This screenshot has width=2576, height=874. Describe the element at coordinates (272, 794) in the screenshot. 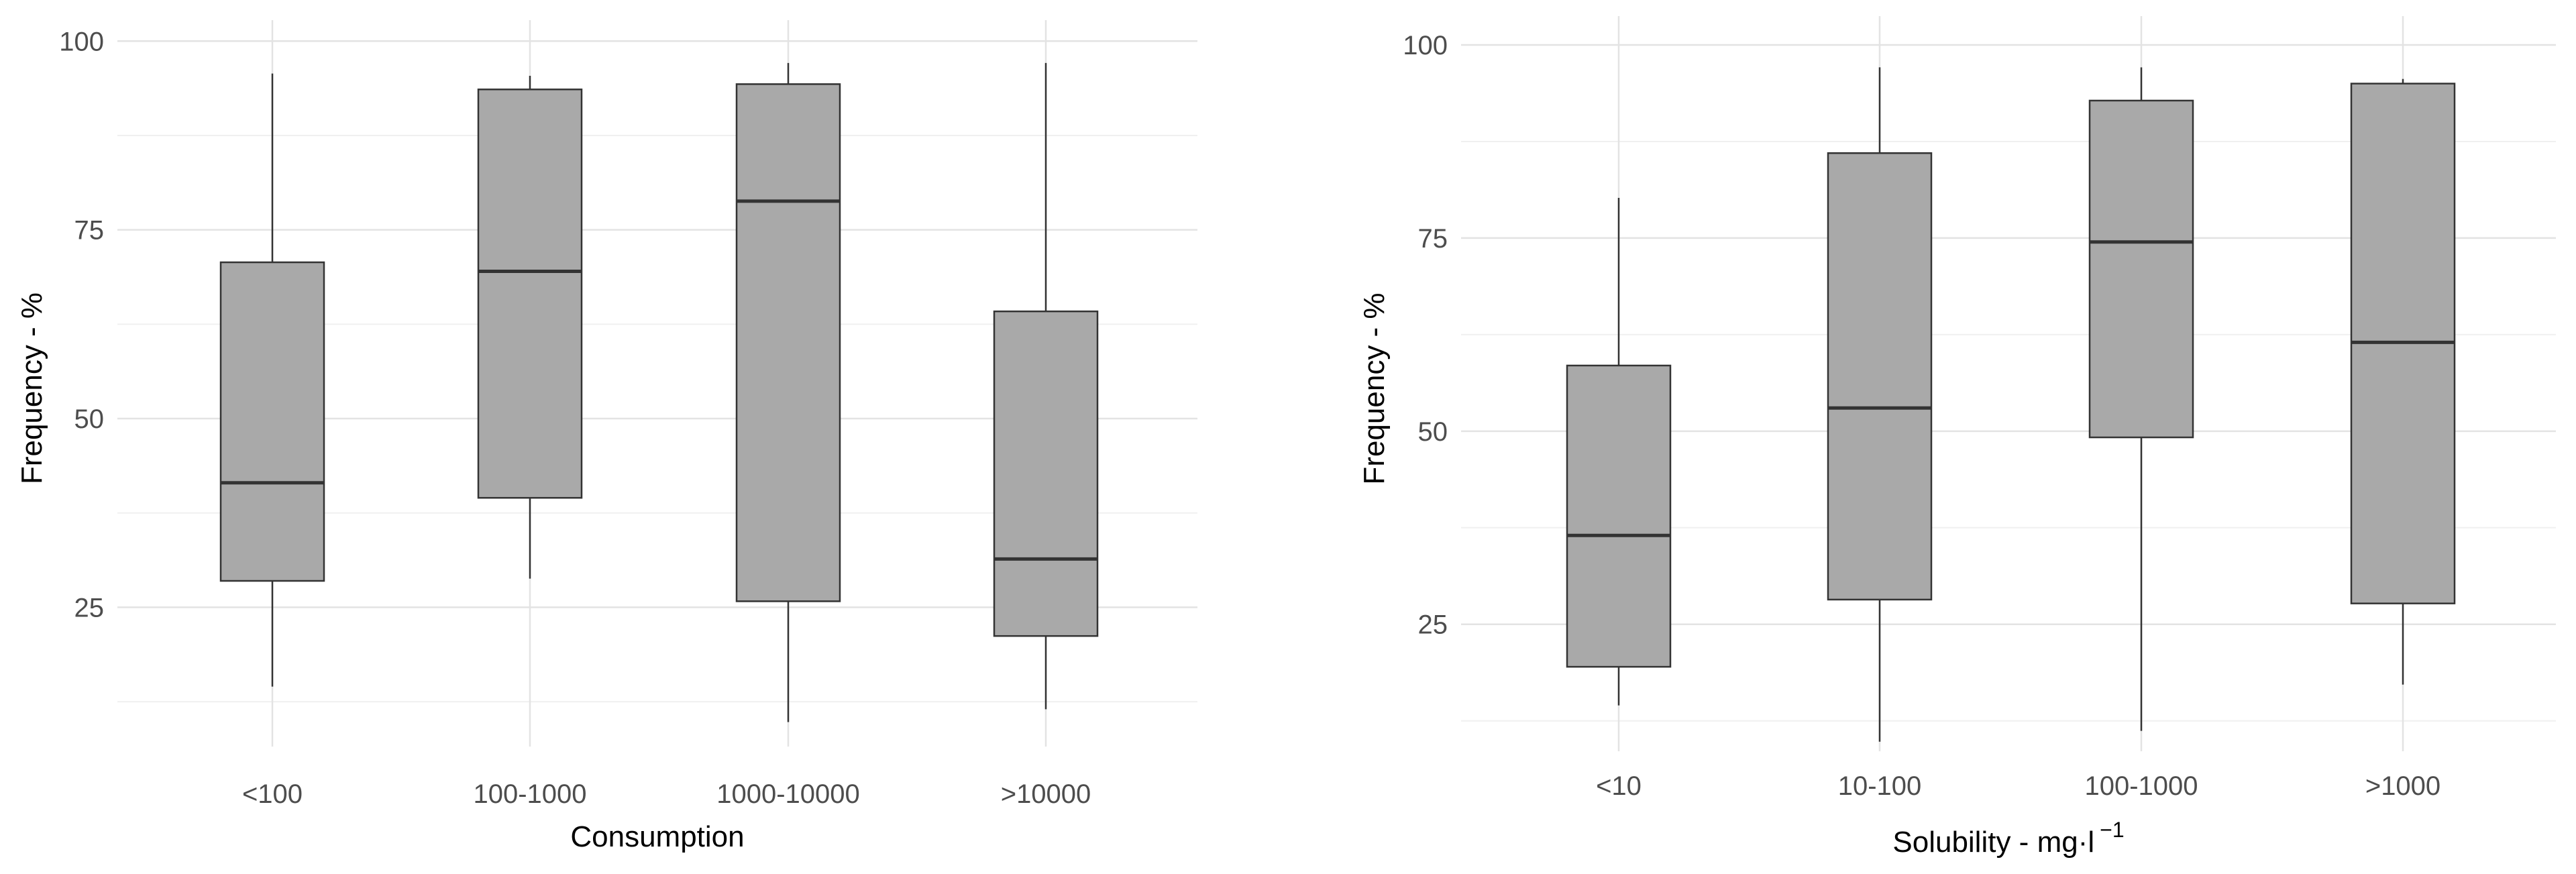

I see `x-tick-label: <100` at that location.